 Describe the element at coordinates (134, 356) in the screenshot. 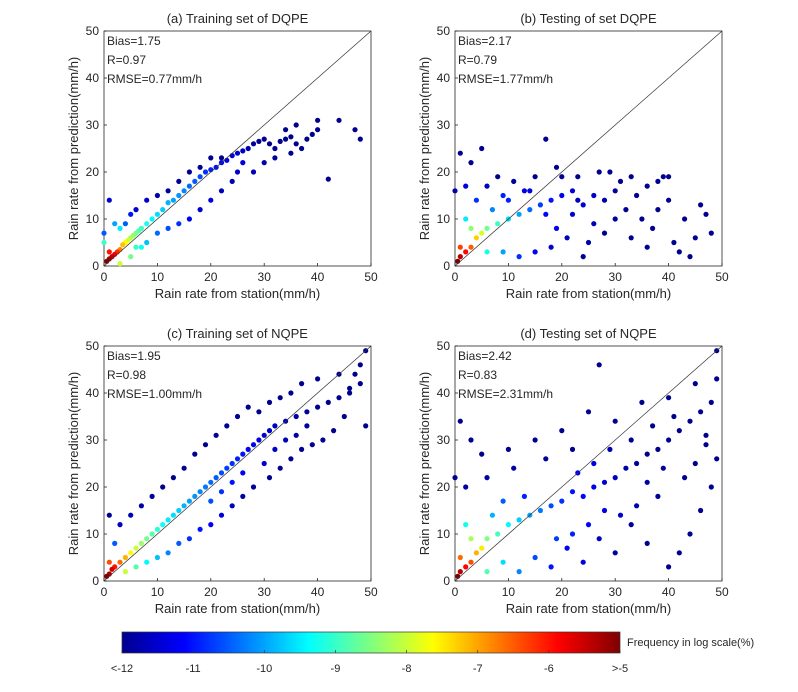

I see `stat-label: Bias=1.95` at that location.